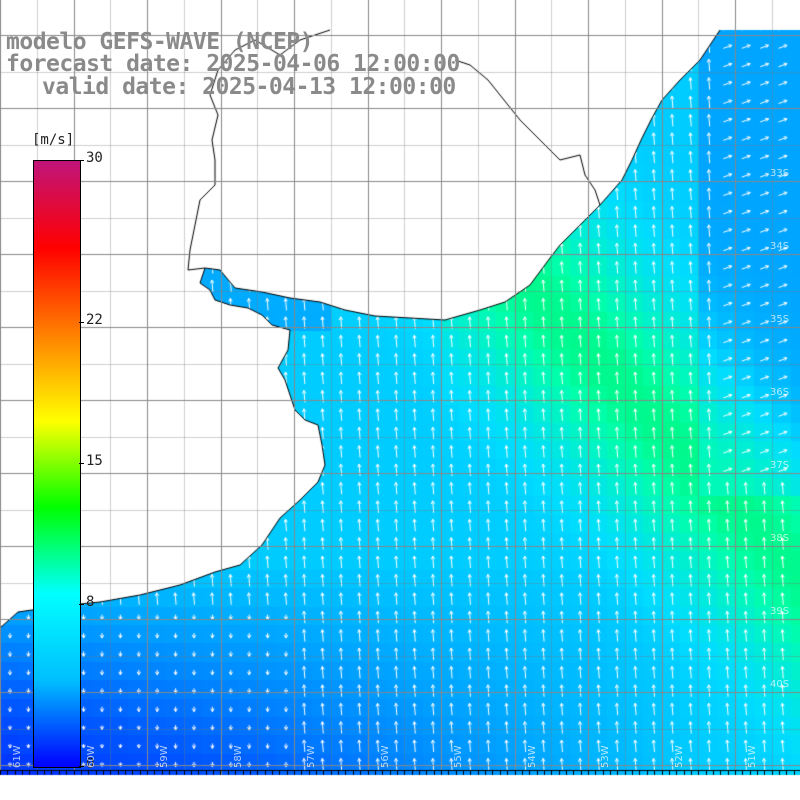 Image resolution: width=800 pixels, height=800 pixels. Describe the element at coordinates (53, 140) in the screenshot. I see `colorbar-unit: [m/s]` at that location.